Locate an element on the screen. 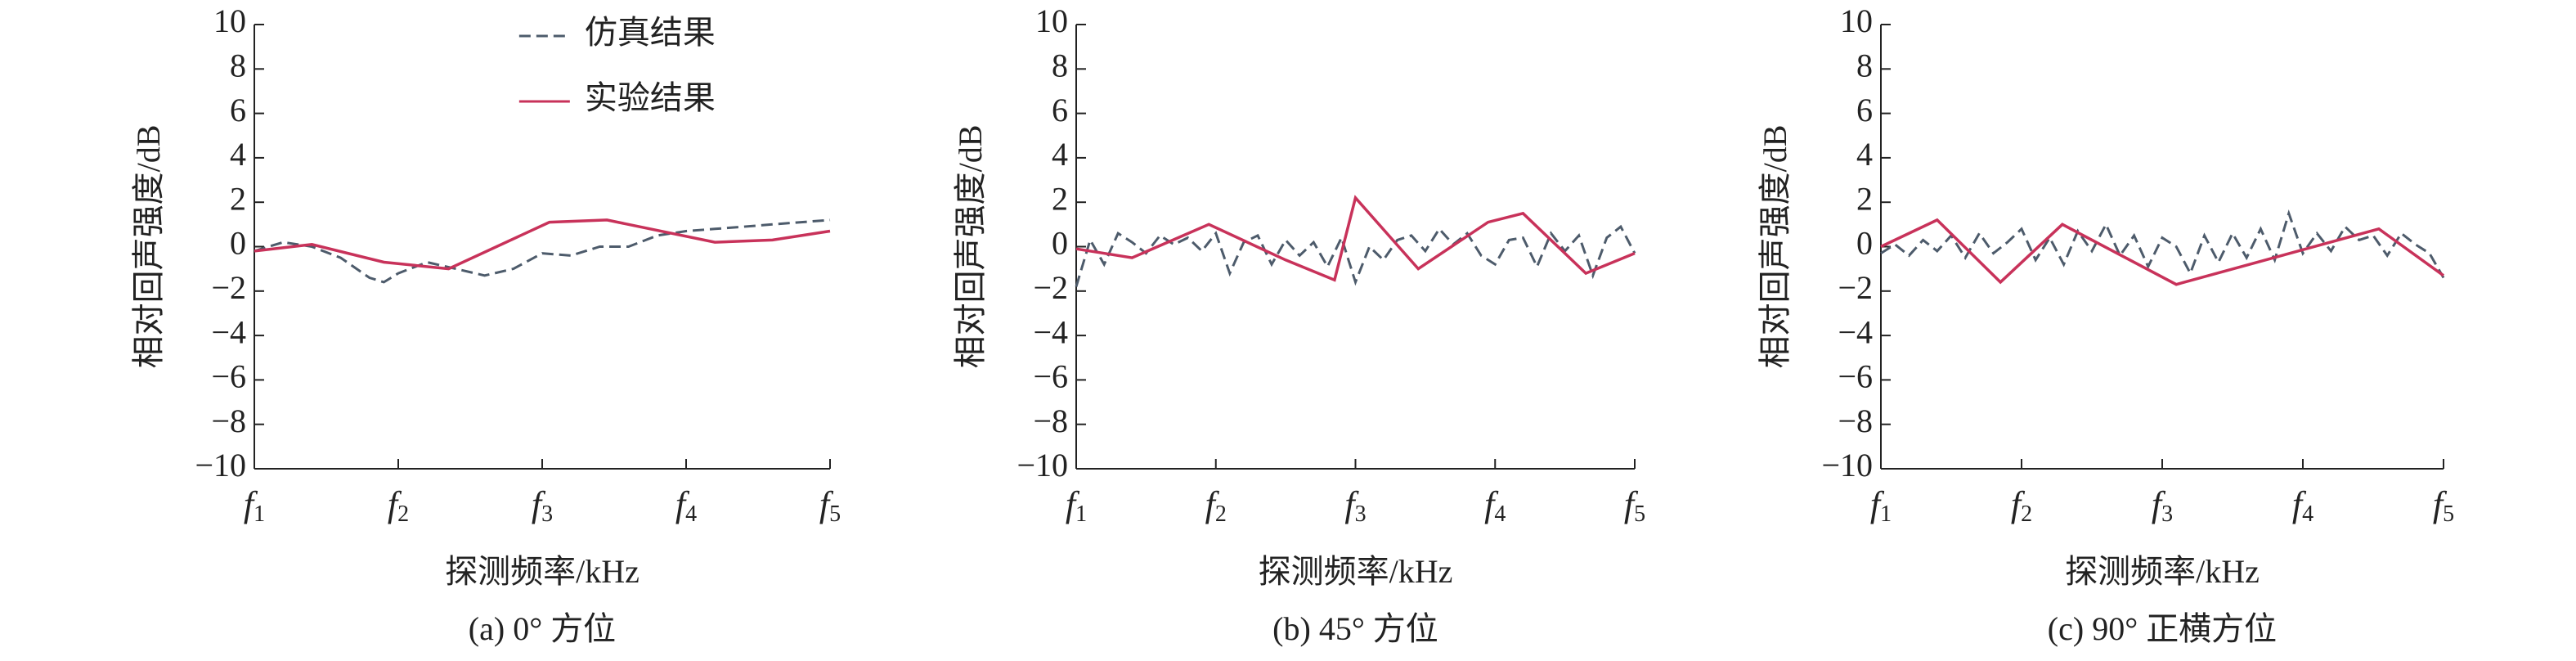 The width and height of the screenshot is (2576, 661). legend-label: 仿真结果 is located at coordinates (650, 32).